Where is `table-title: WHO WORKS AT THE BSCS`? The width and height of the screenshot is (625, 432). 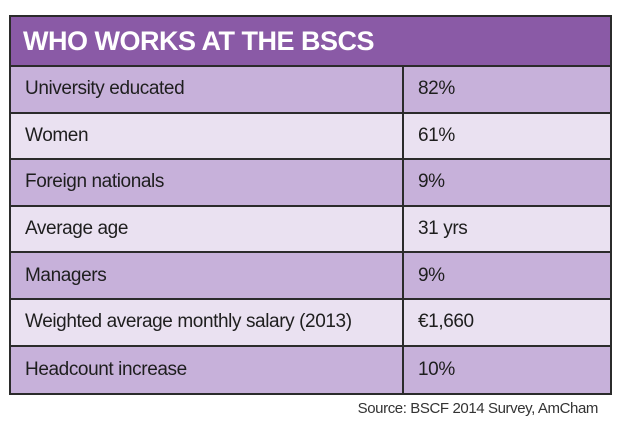
table-title: WHO WORKS AT THE BSCS is located at coordinates (198, 40).